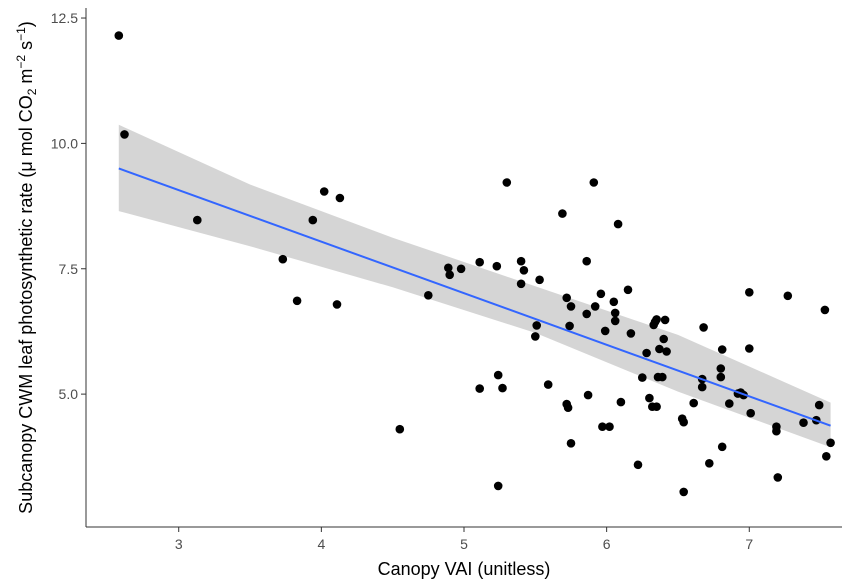 The image size is (852, 588). I want to click on x-tick-label: 5, so click(464, 544).